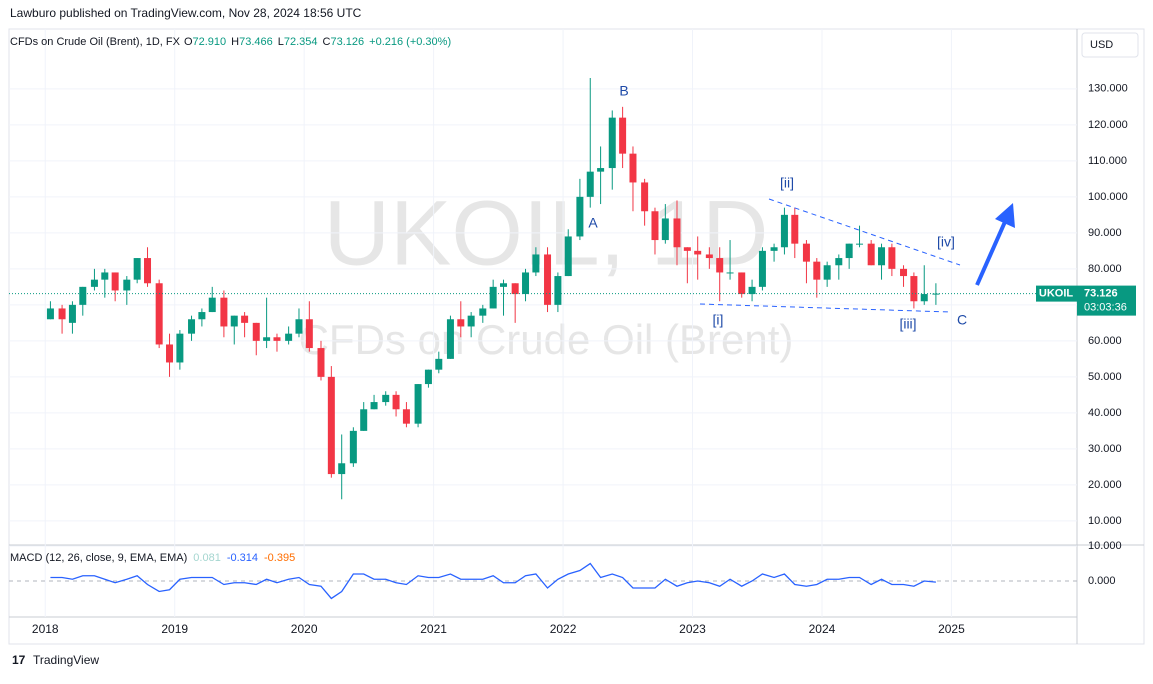 This screenshot has width=1153, height=684. Describe the element at coordinates (301, 42) in the screenshot. I see `ohlc-value: 72.354` at that location.